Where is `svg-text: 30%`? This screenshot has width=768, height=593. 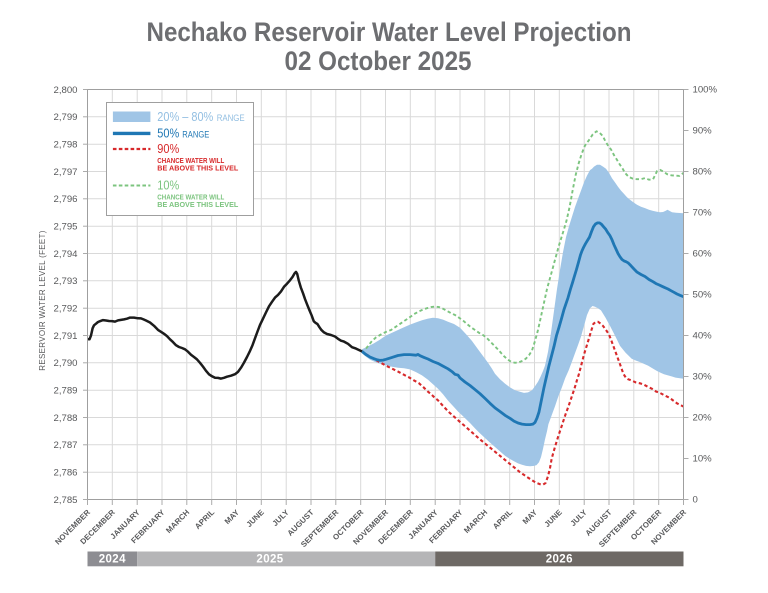 svg-text: 30% is located at coordinates (703, 377).